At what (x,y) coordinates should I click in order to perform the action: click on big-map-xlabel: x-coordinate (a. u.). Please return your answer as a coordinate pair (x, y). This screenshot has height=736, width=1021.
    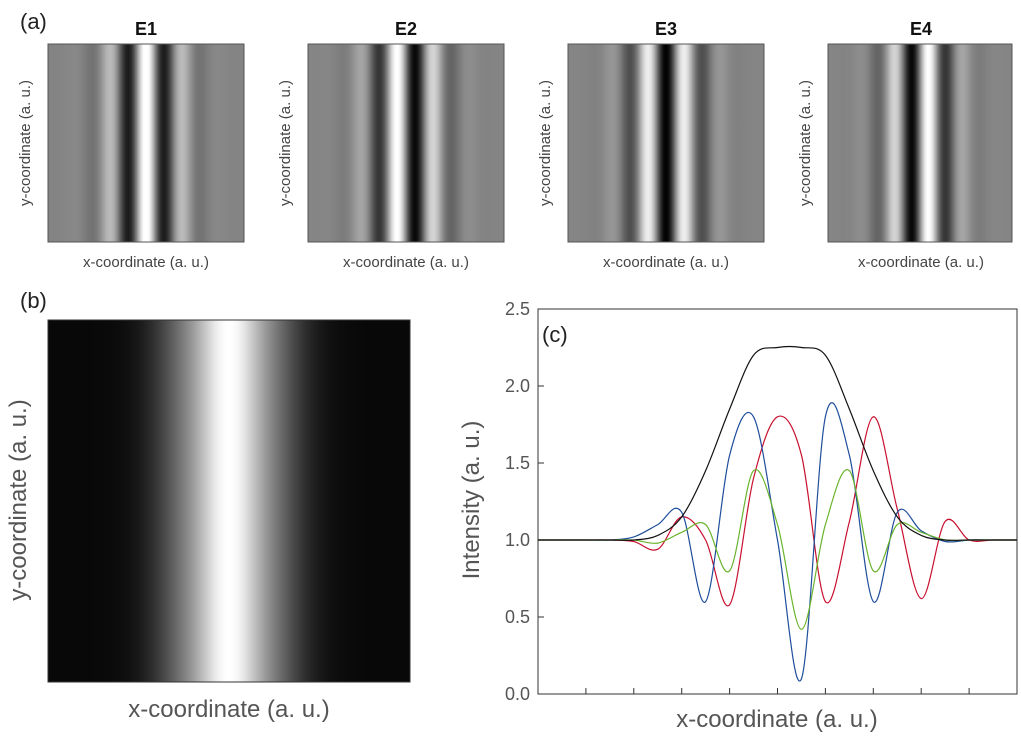
    Looking at the image, I should click on (228, 709).